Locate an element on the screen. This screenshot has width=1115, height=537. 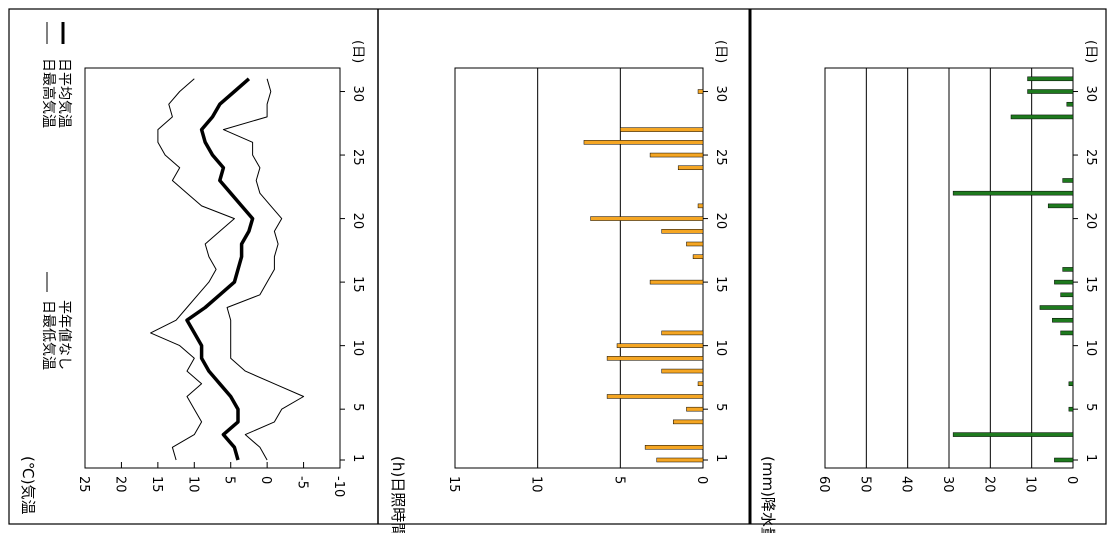
y-tick-label: 50 is located at coordinates (864, 484).